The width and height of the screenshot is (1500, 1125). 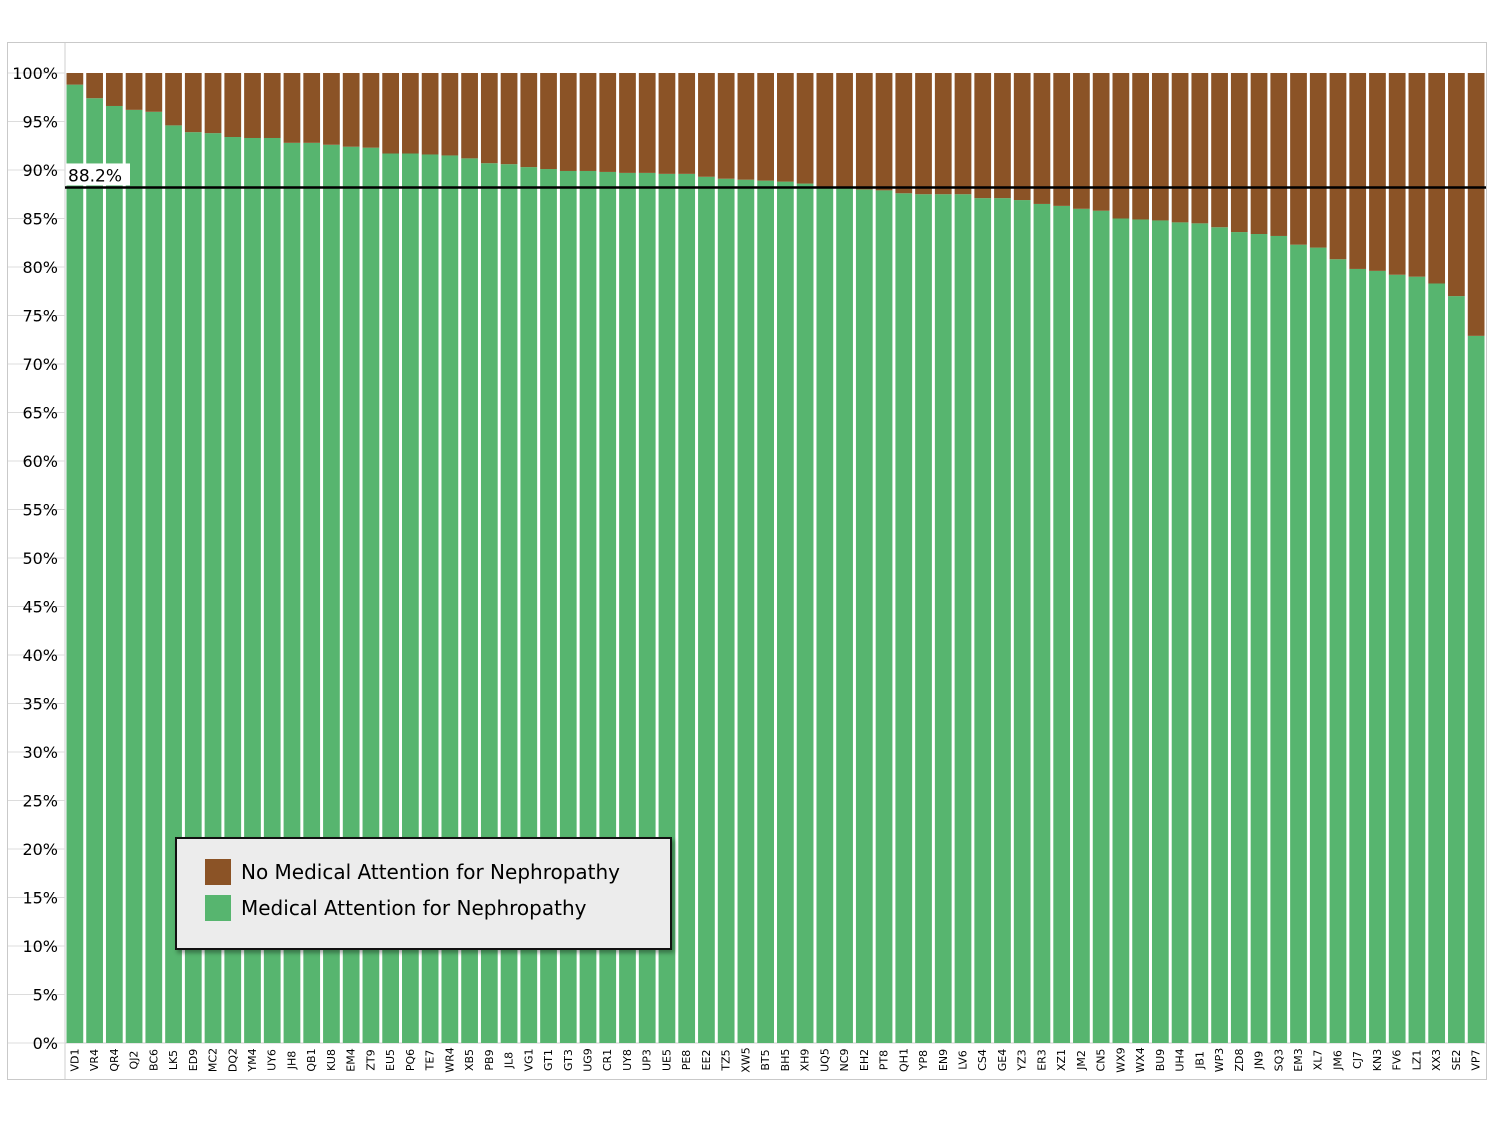 I want to click on bar-no-medical-attention-qb1, so click(x=312, y=108).